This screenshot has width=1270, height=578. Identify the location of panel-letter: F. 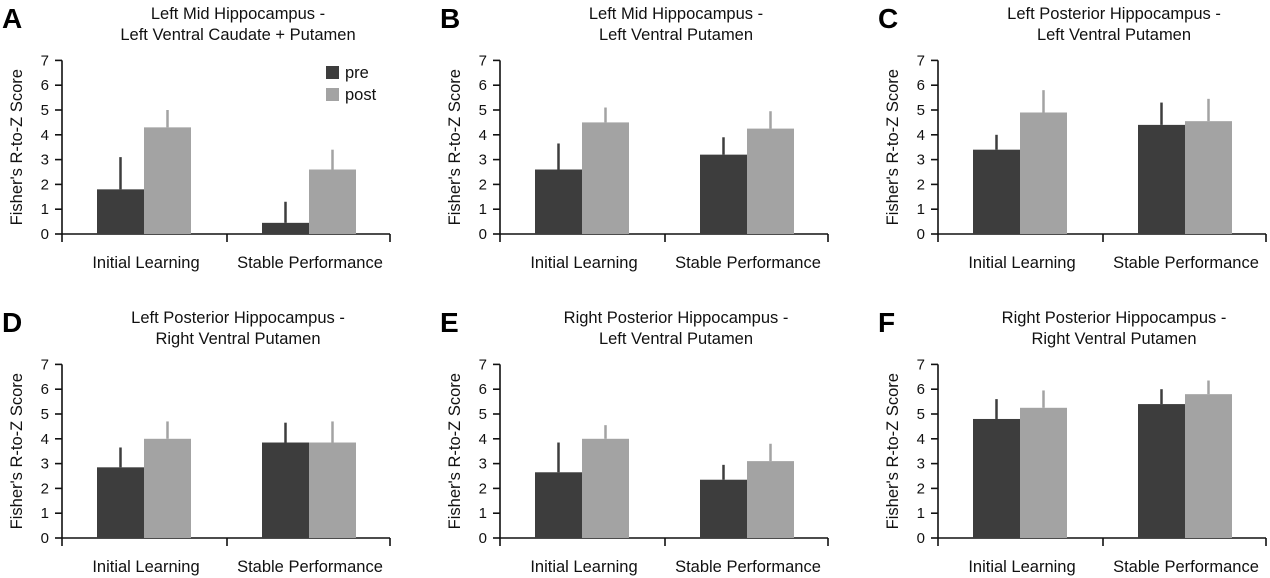
(886, 322).